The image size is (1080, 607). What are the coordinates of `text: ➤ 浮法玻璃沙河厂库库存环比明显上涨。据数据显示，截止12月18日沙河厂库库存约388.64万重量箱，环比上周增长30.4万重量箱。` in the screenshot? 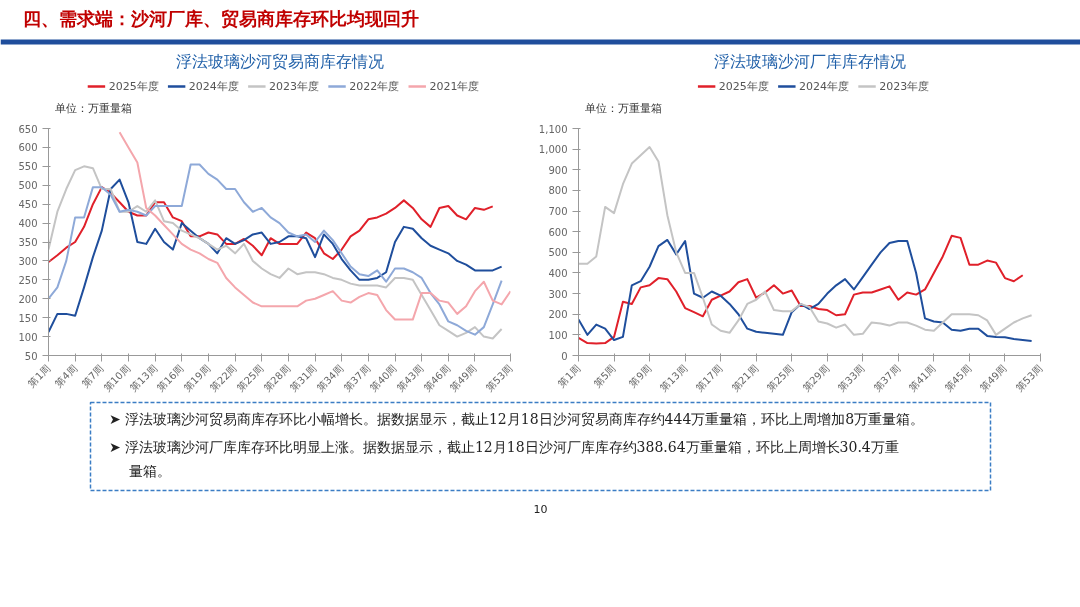 It's located at (503, 458).